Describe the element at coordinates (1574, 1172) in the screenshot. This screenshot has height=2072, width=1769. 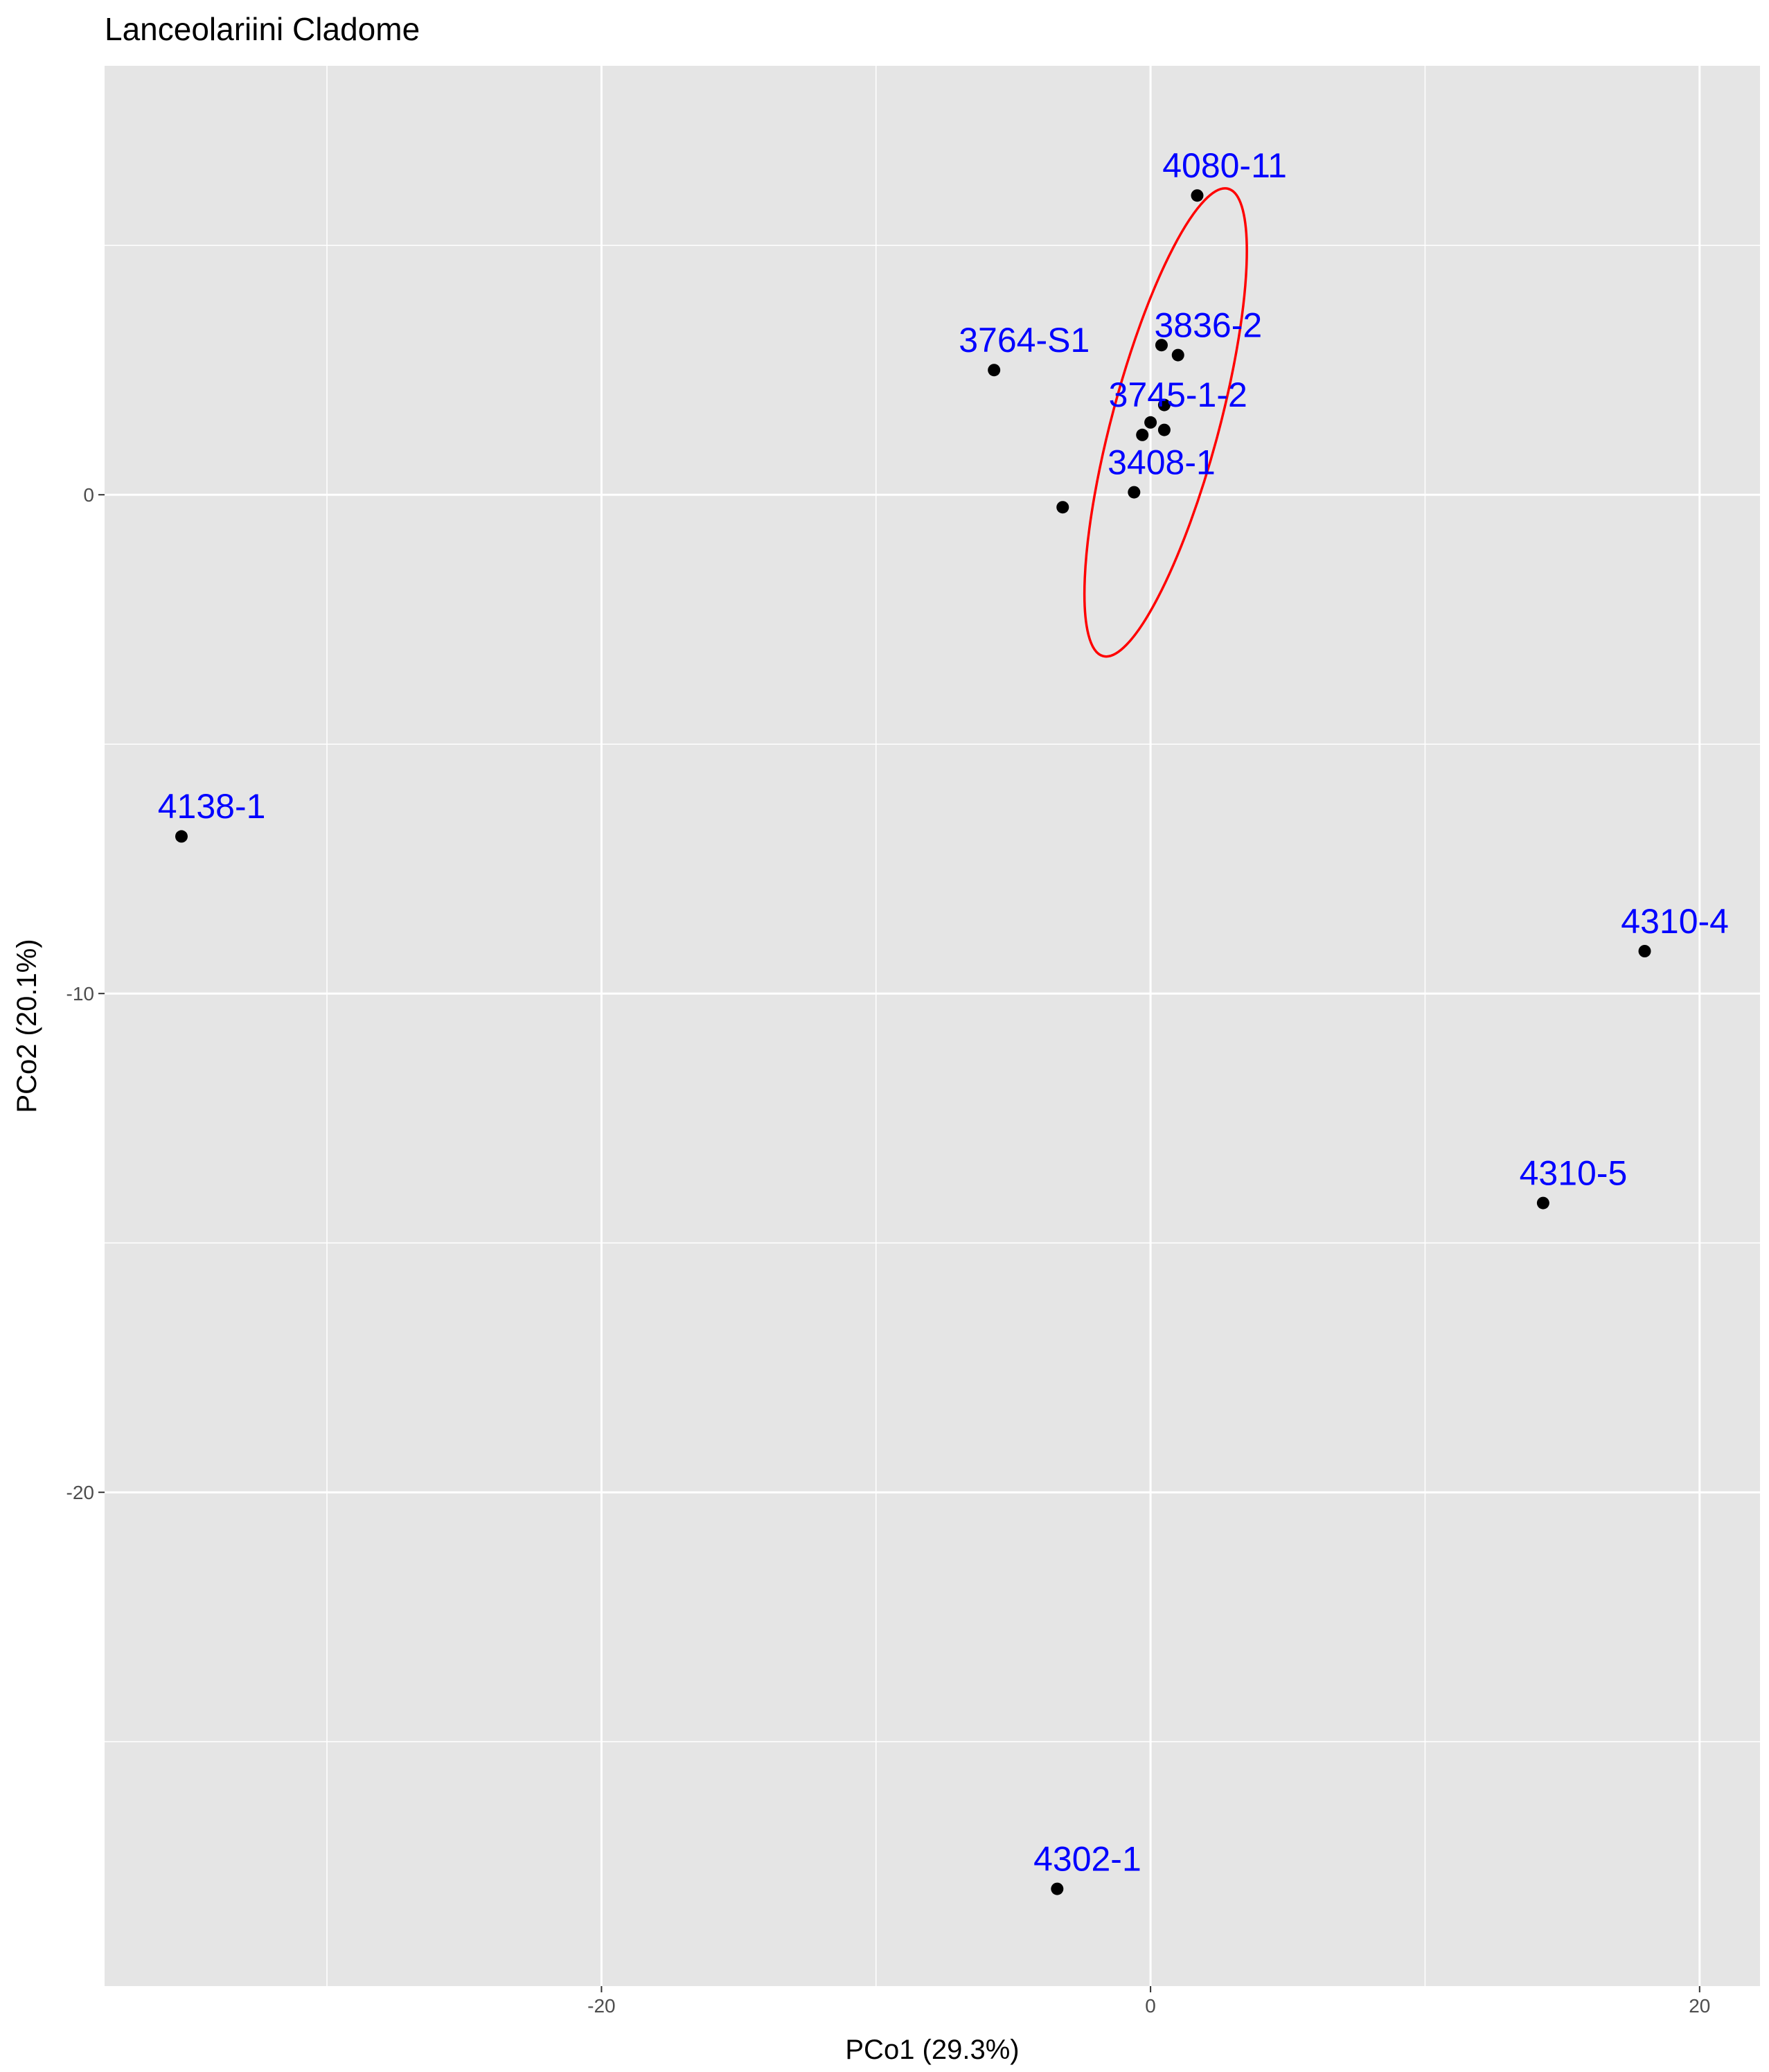
I see `point-label: 4310-5` at that location.